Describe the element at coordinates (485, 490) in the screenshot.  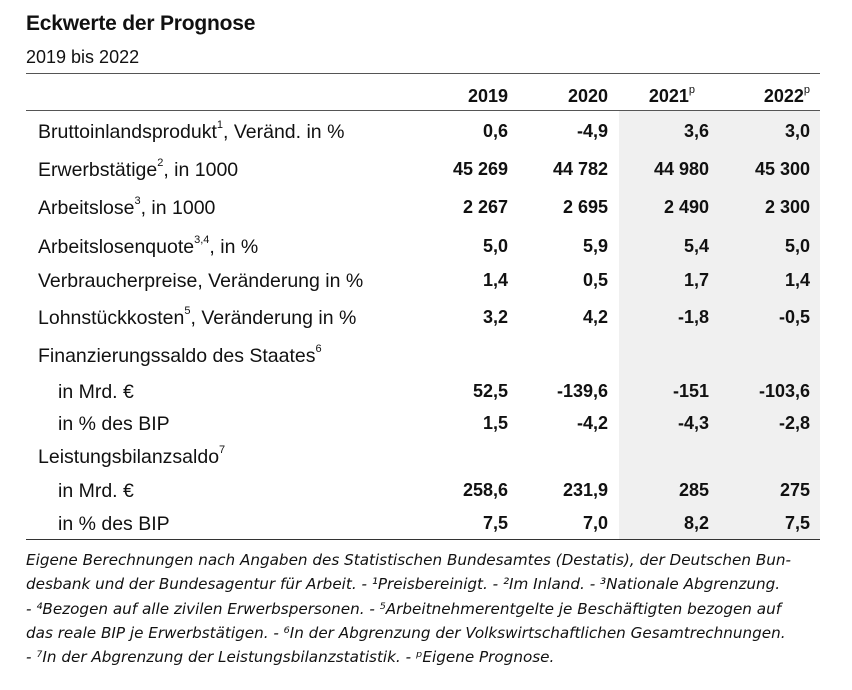
I see `cell-2019: 258,6` at that location.